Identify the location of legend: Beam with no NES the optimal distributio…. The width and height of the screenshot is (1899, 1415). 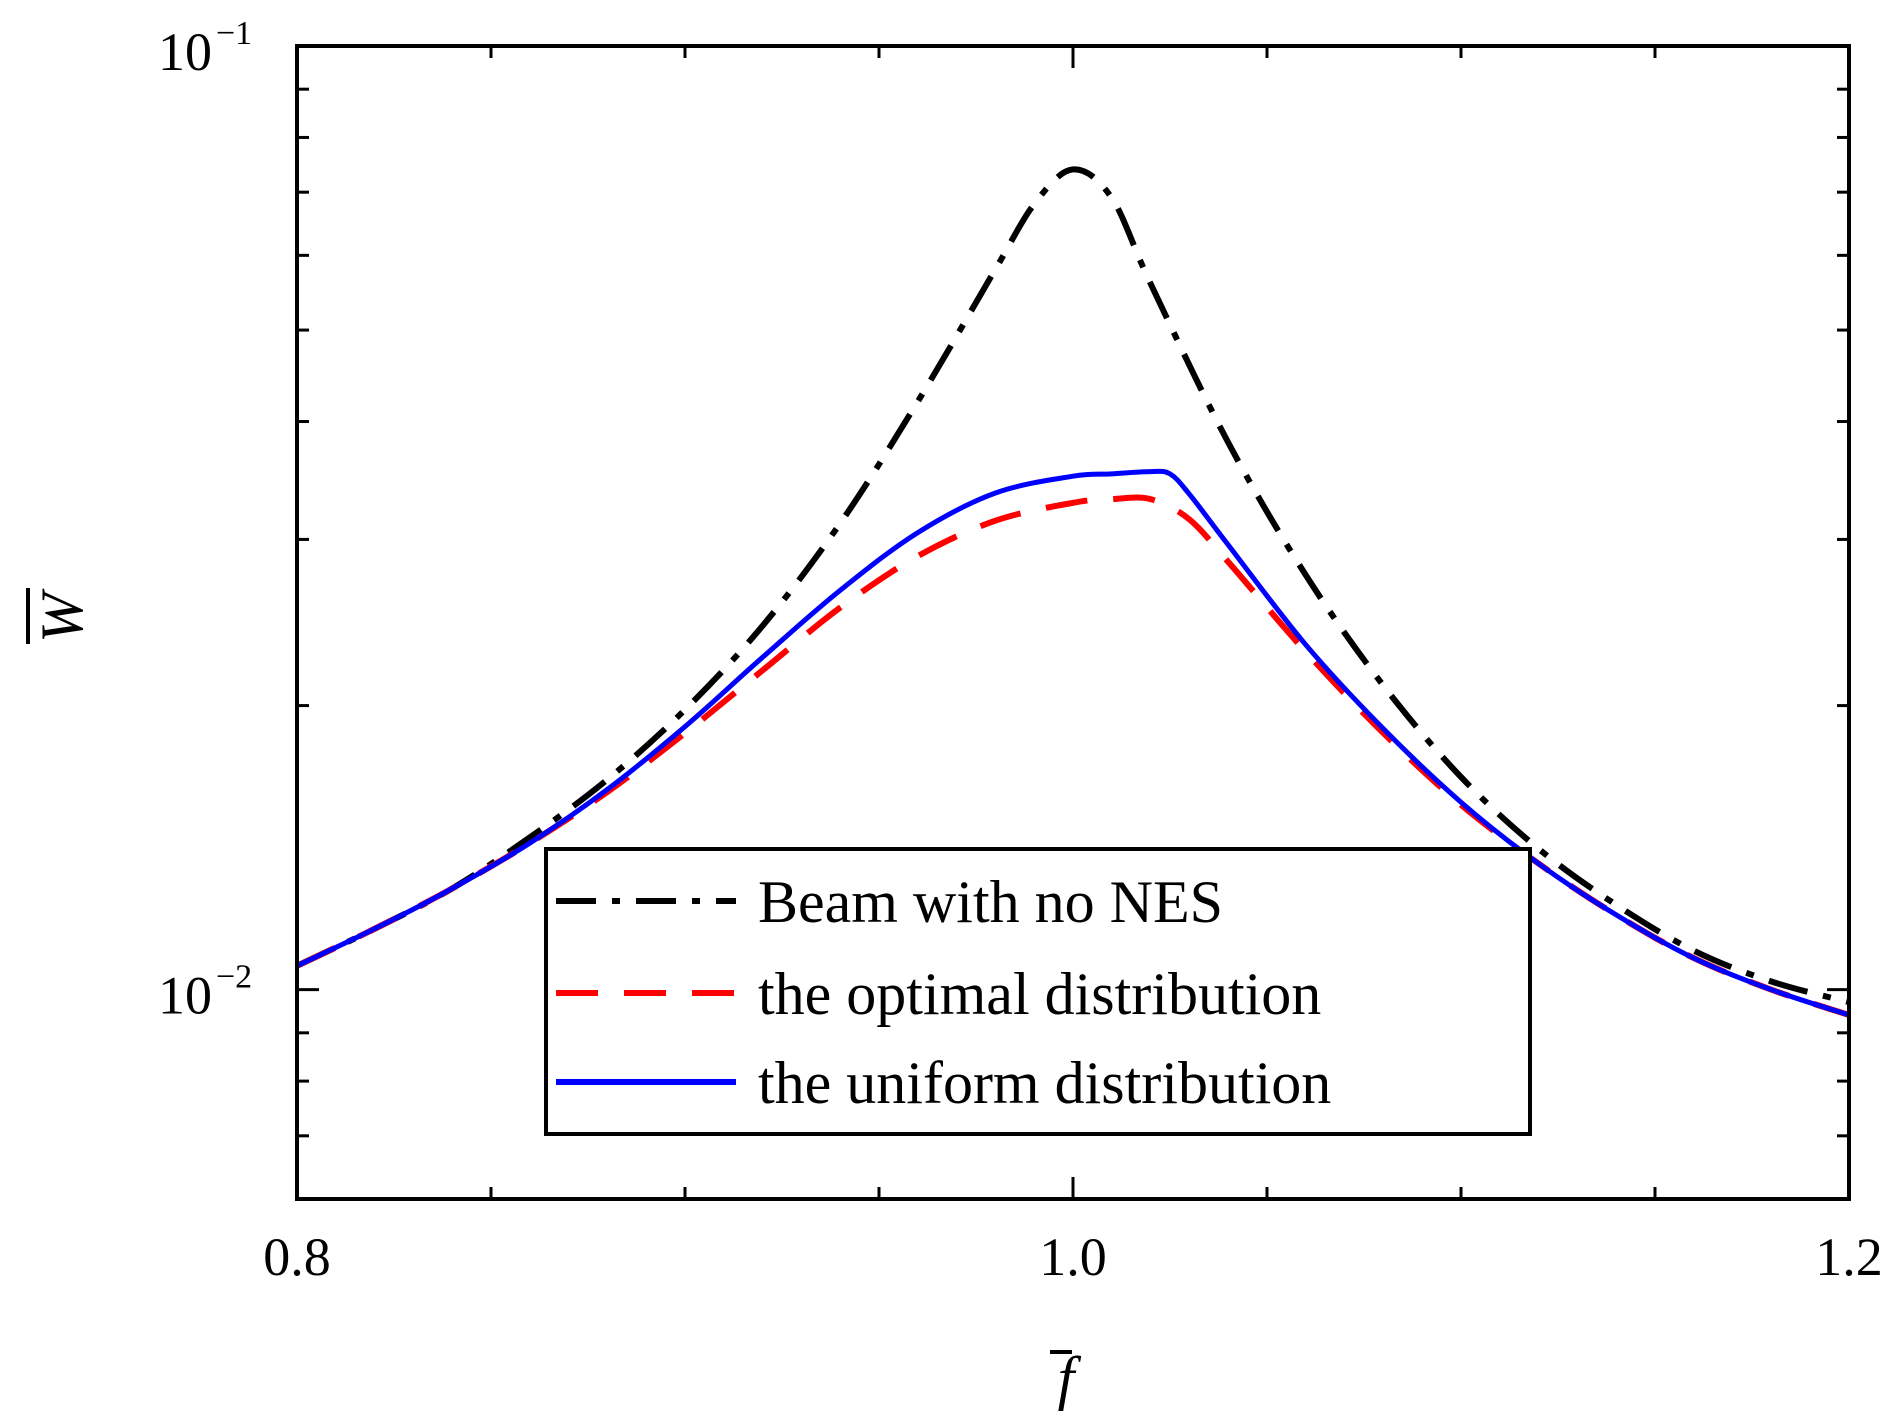
(1038, 991).